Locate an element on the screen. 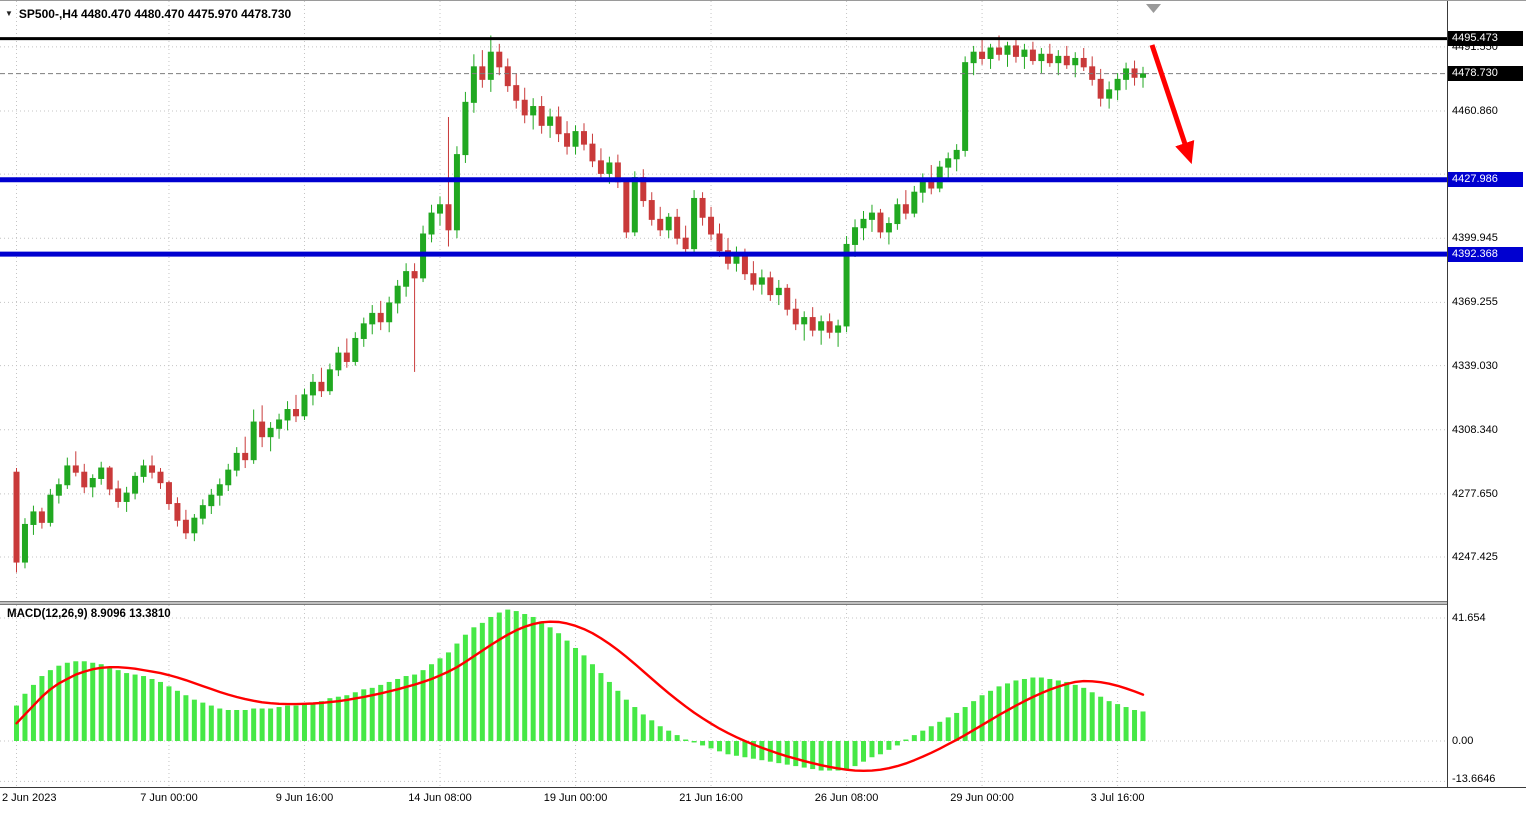 The height and width of the screenshot is (814, 1526). price-axis-label: 4339.030 is located at coordinates (1475, 365).